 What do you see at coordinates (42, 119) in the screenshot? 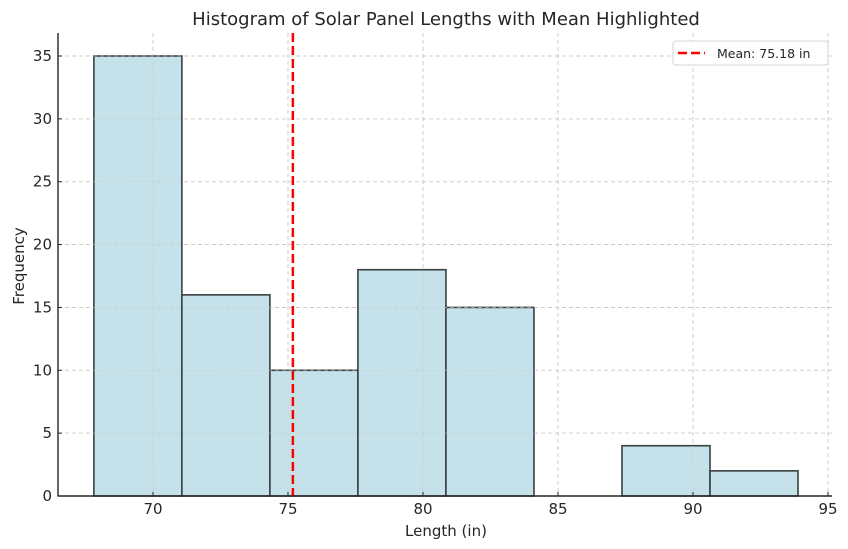
I see `y-tick-label: 30` at bounding box center [42, 119].